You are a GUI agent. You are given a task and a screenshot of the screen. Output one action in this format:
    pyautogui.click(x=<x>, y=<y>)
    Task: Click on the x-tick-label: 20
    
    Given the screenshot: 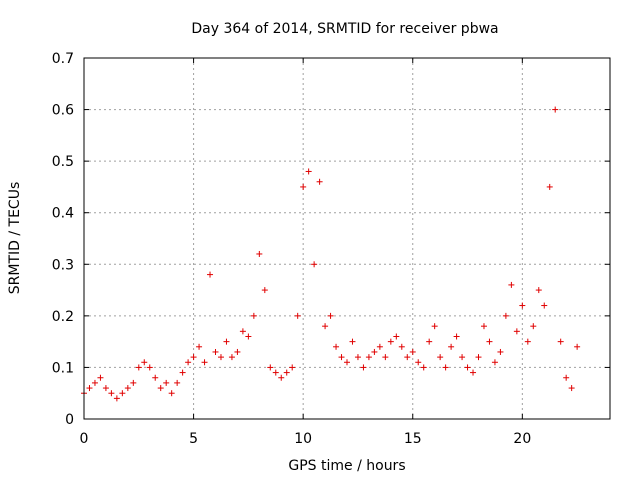 What is the action you would take?
    pyautogui.click(x=522, y=439)
    